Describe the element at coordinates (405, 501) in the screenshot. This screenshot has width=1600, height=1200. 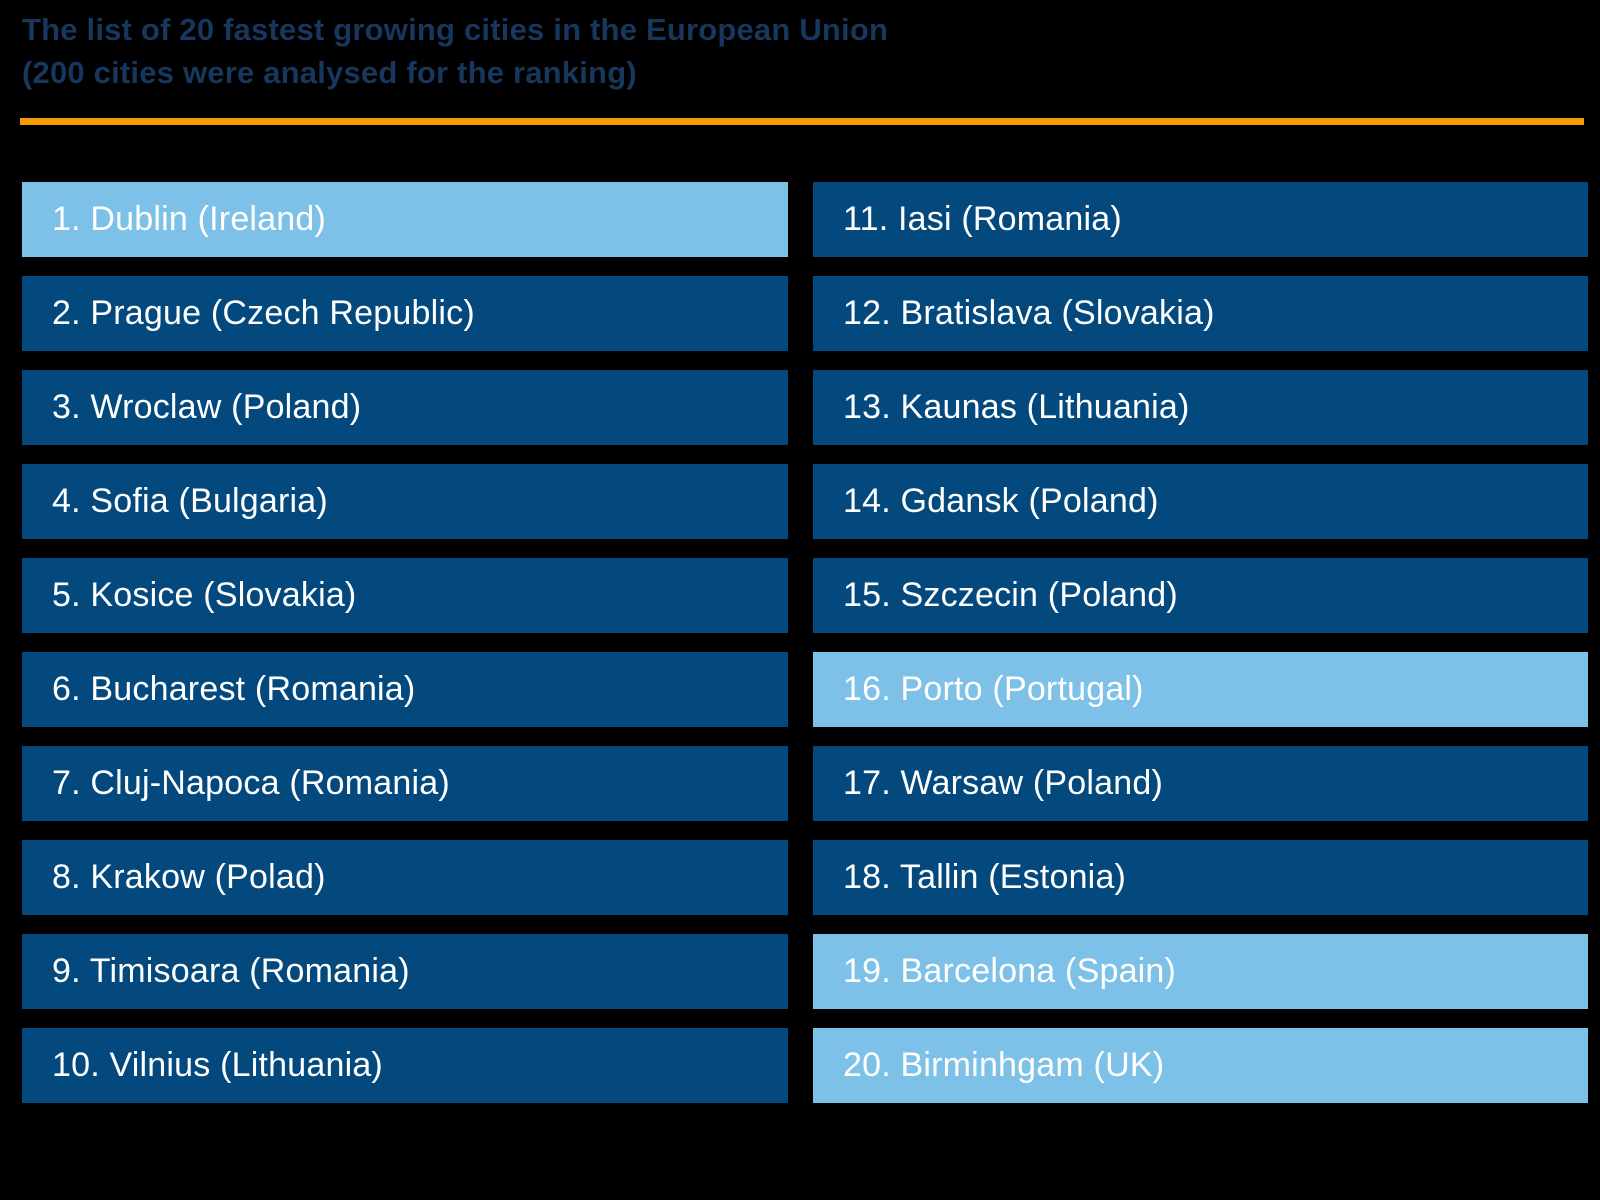
I see `city-bar-rank-4: 4. Sofia (Bulgaria)` at that location.